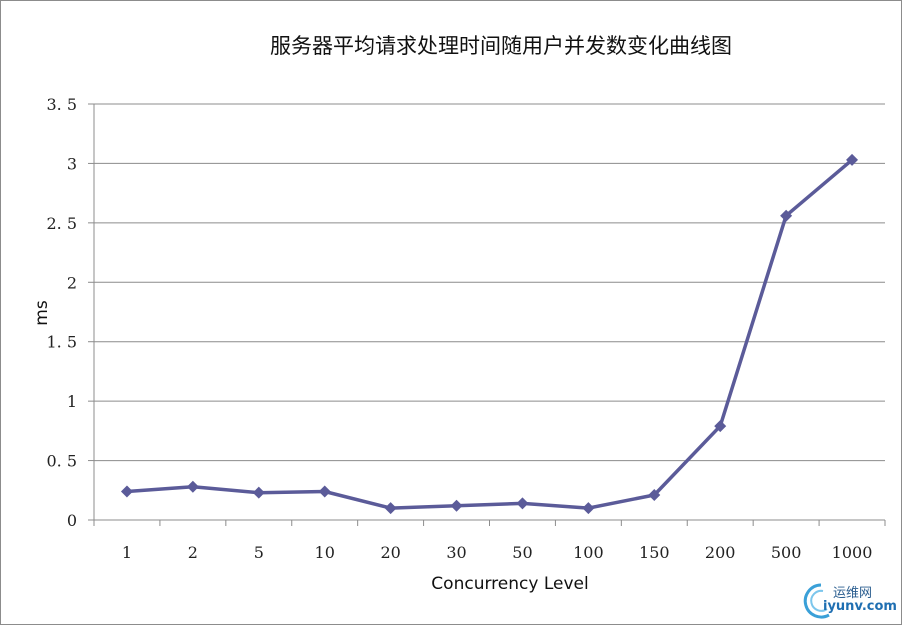 Image resolution: width=902 pixels, height=625 pixels. What do you see at coordinates (72, 520) in the screenshot?
I see `y-tick-label: 0` at bounding box center [72, 520].